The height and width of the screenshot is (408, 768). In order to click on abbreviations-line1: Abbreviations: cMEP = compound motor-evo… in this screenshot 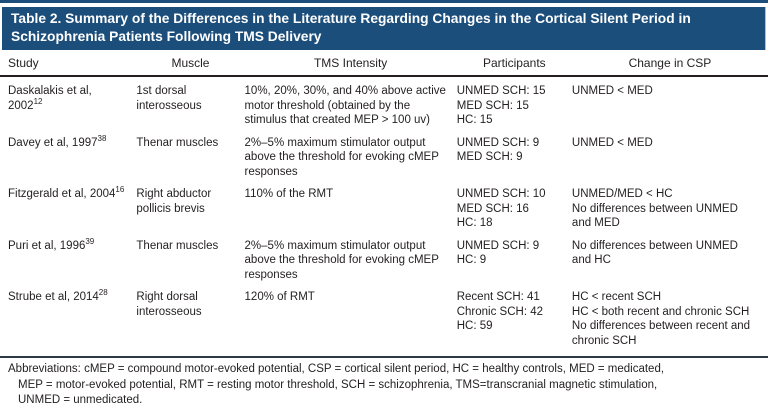, I will do `click(336, 369)`.